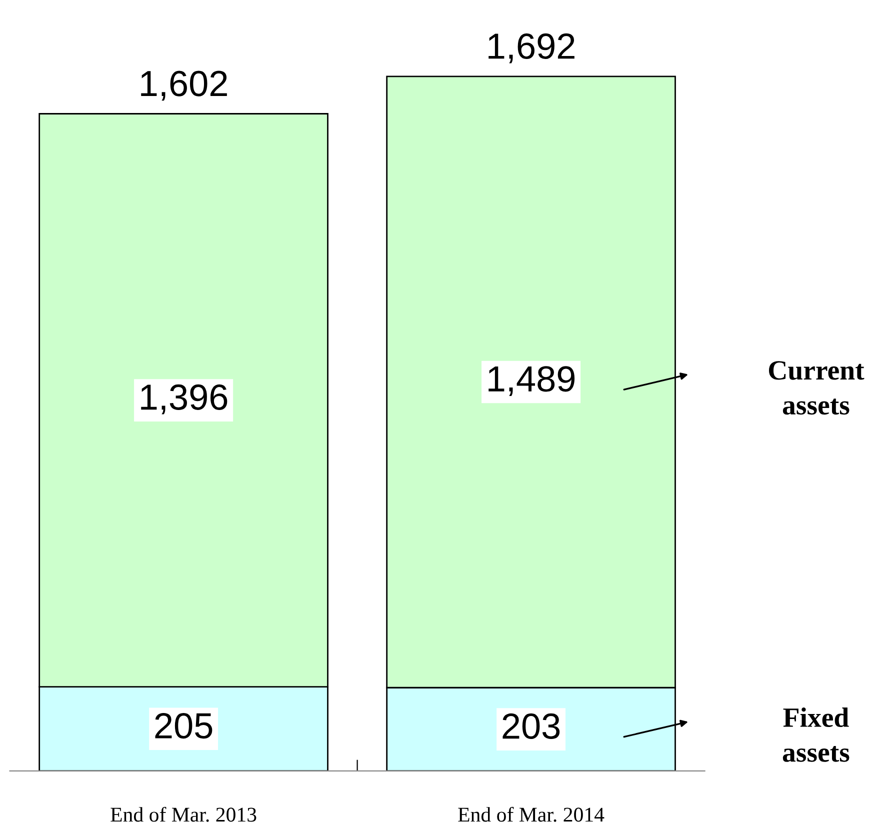  I want to click on text: Current assets, so click(816, 388).